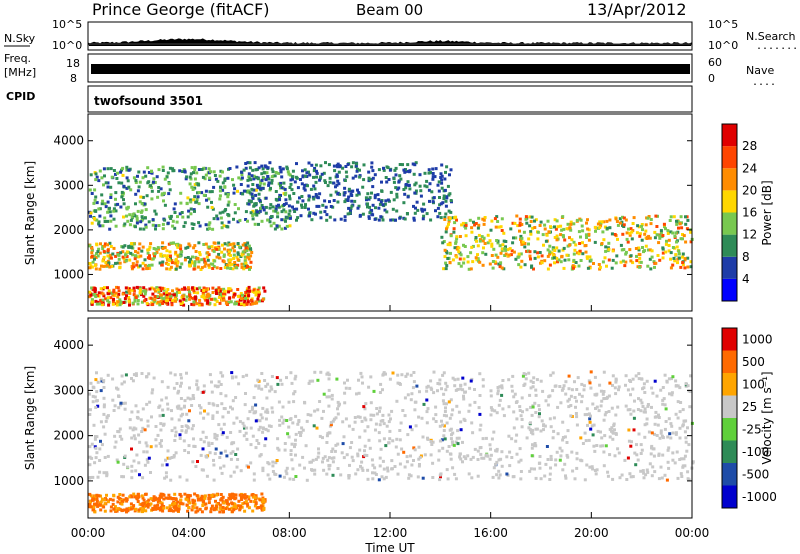  Describe the element at coordinates (20, 96) in the screenshot. I see `cpid-label: CPID` at that location.